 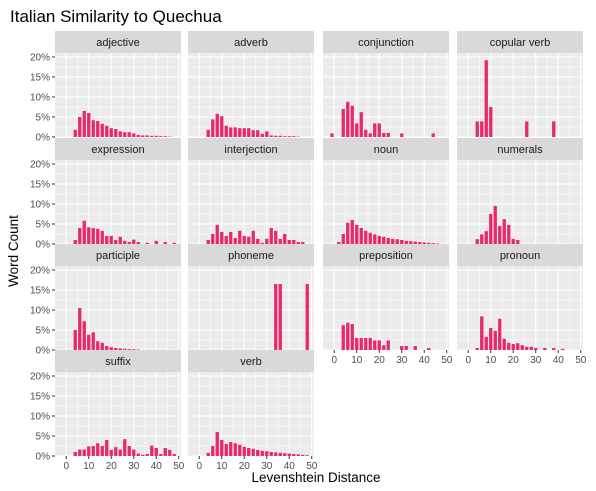 I want to click on facet-strip-label: suffix, so click(x=118, y=362).